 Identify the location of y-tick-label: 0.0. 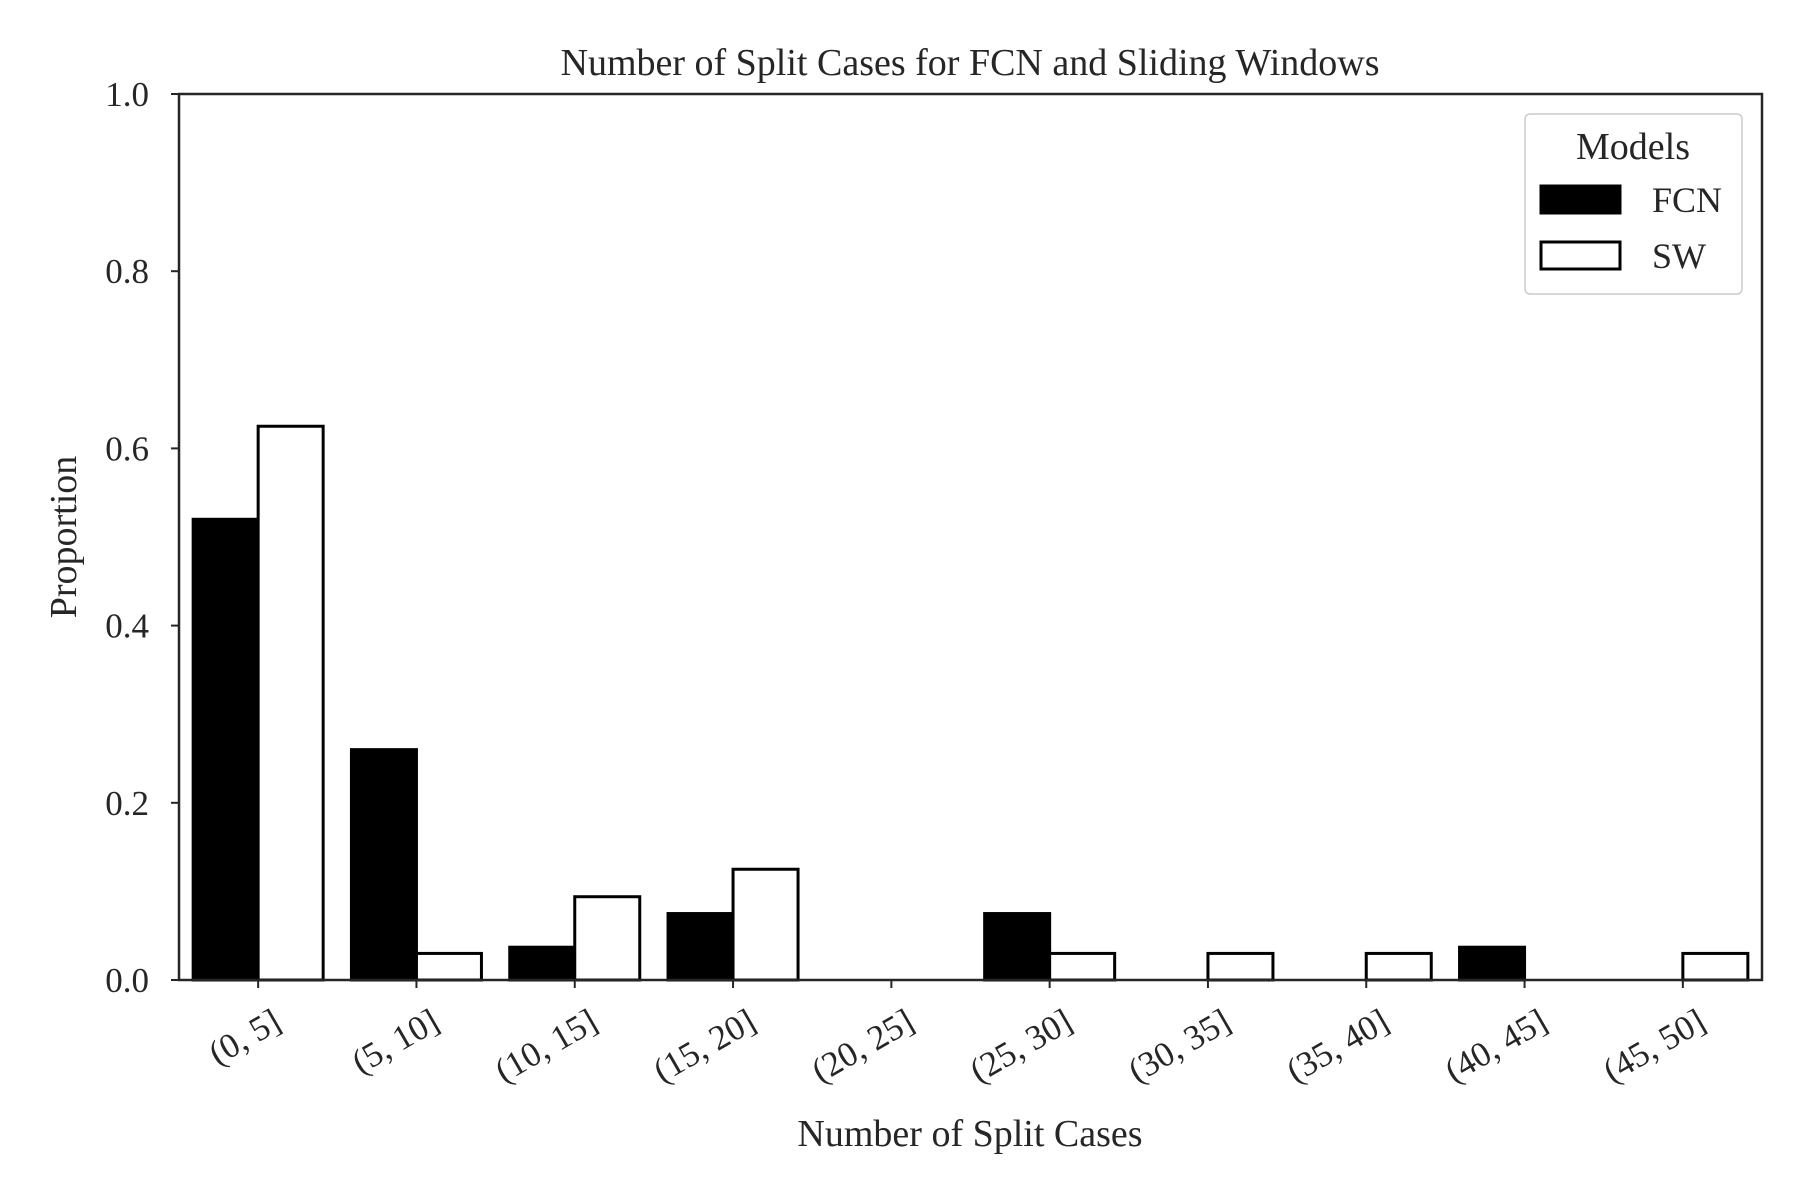
(127, 980).